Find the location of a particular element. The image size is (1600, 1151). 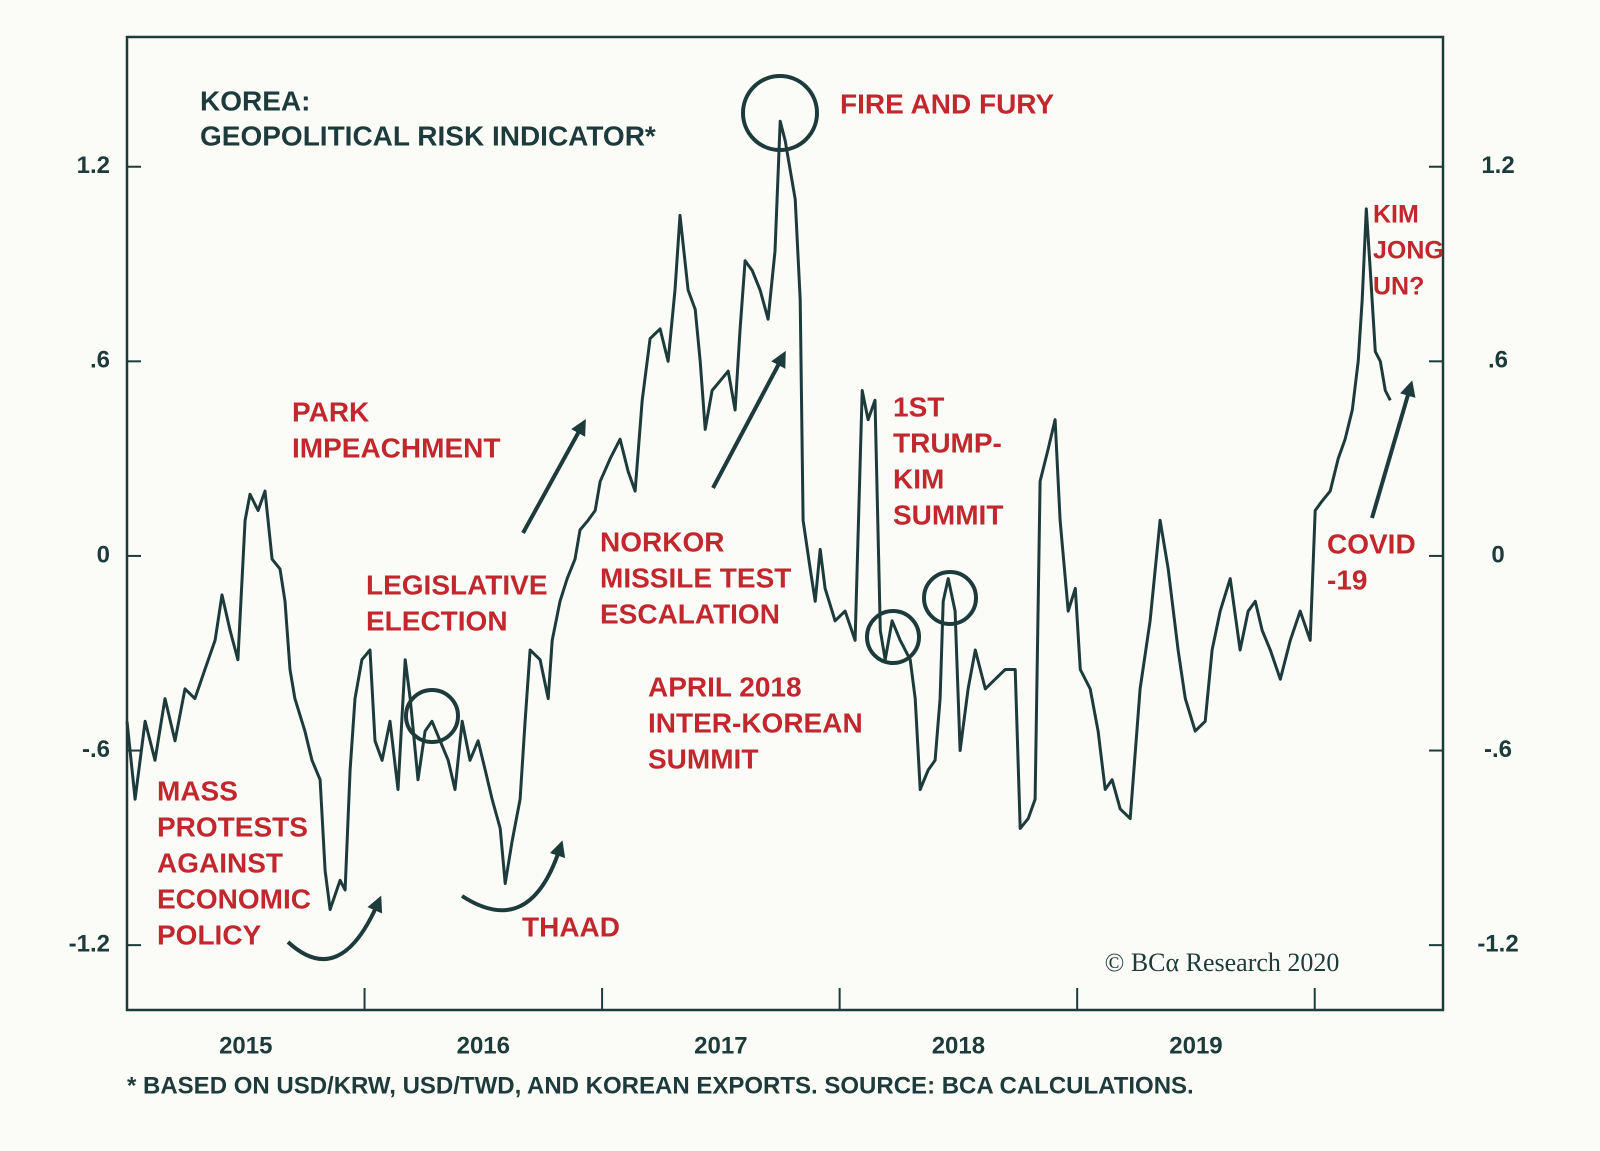

y2-tick-label: .6 is located at coordinates (1498, 360).